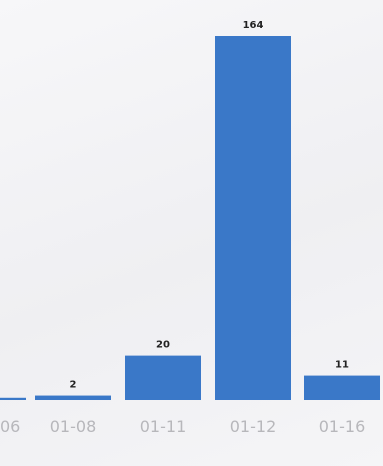 The width and height of the screenshot is (383, 466). What do you see at coordinates (342, 426) in the screenshot?
I see `tick-label-01-16: 01-16` at bounding box center [342, 426].